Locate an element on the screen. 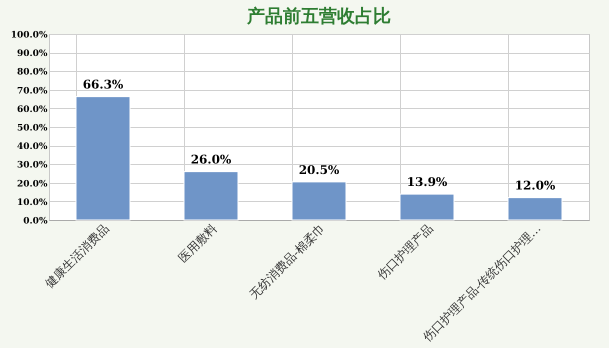  y-tick-label: 20.0% is located at coordinates (32, 184).